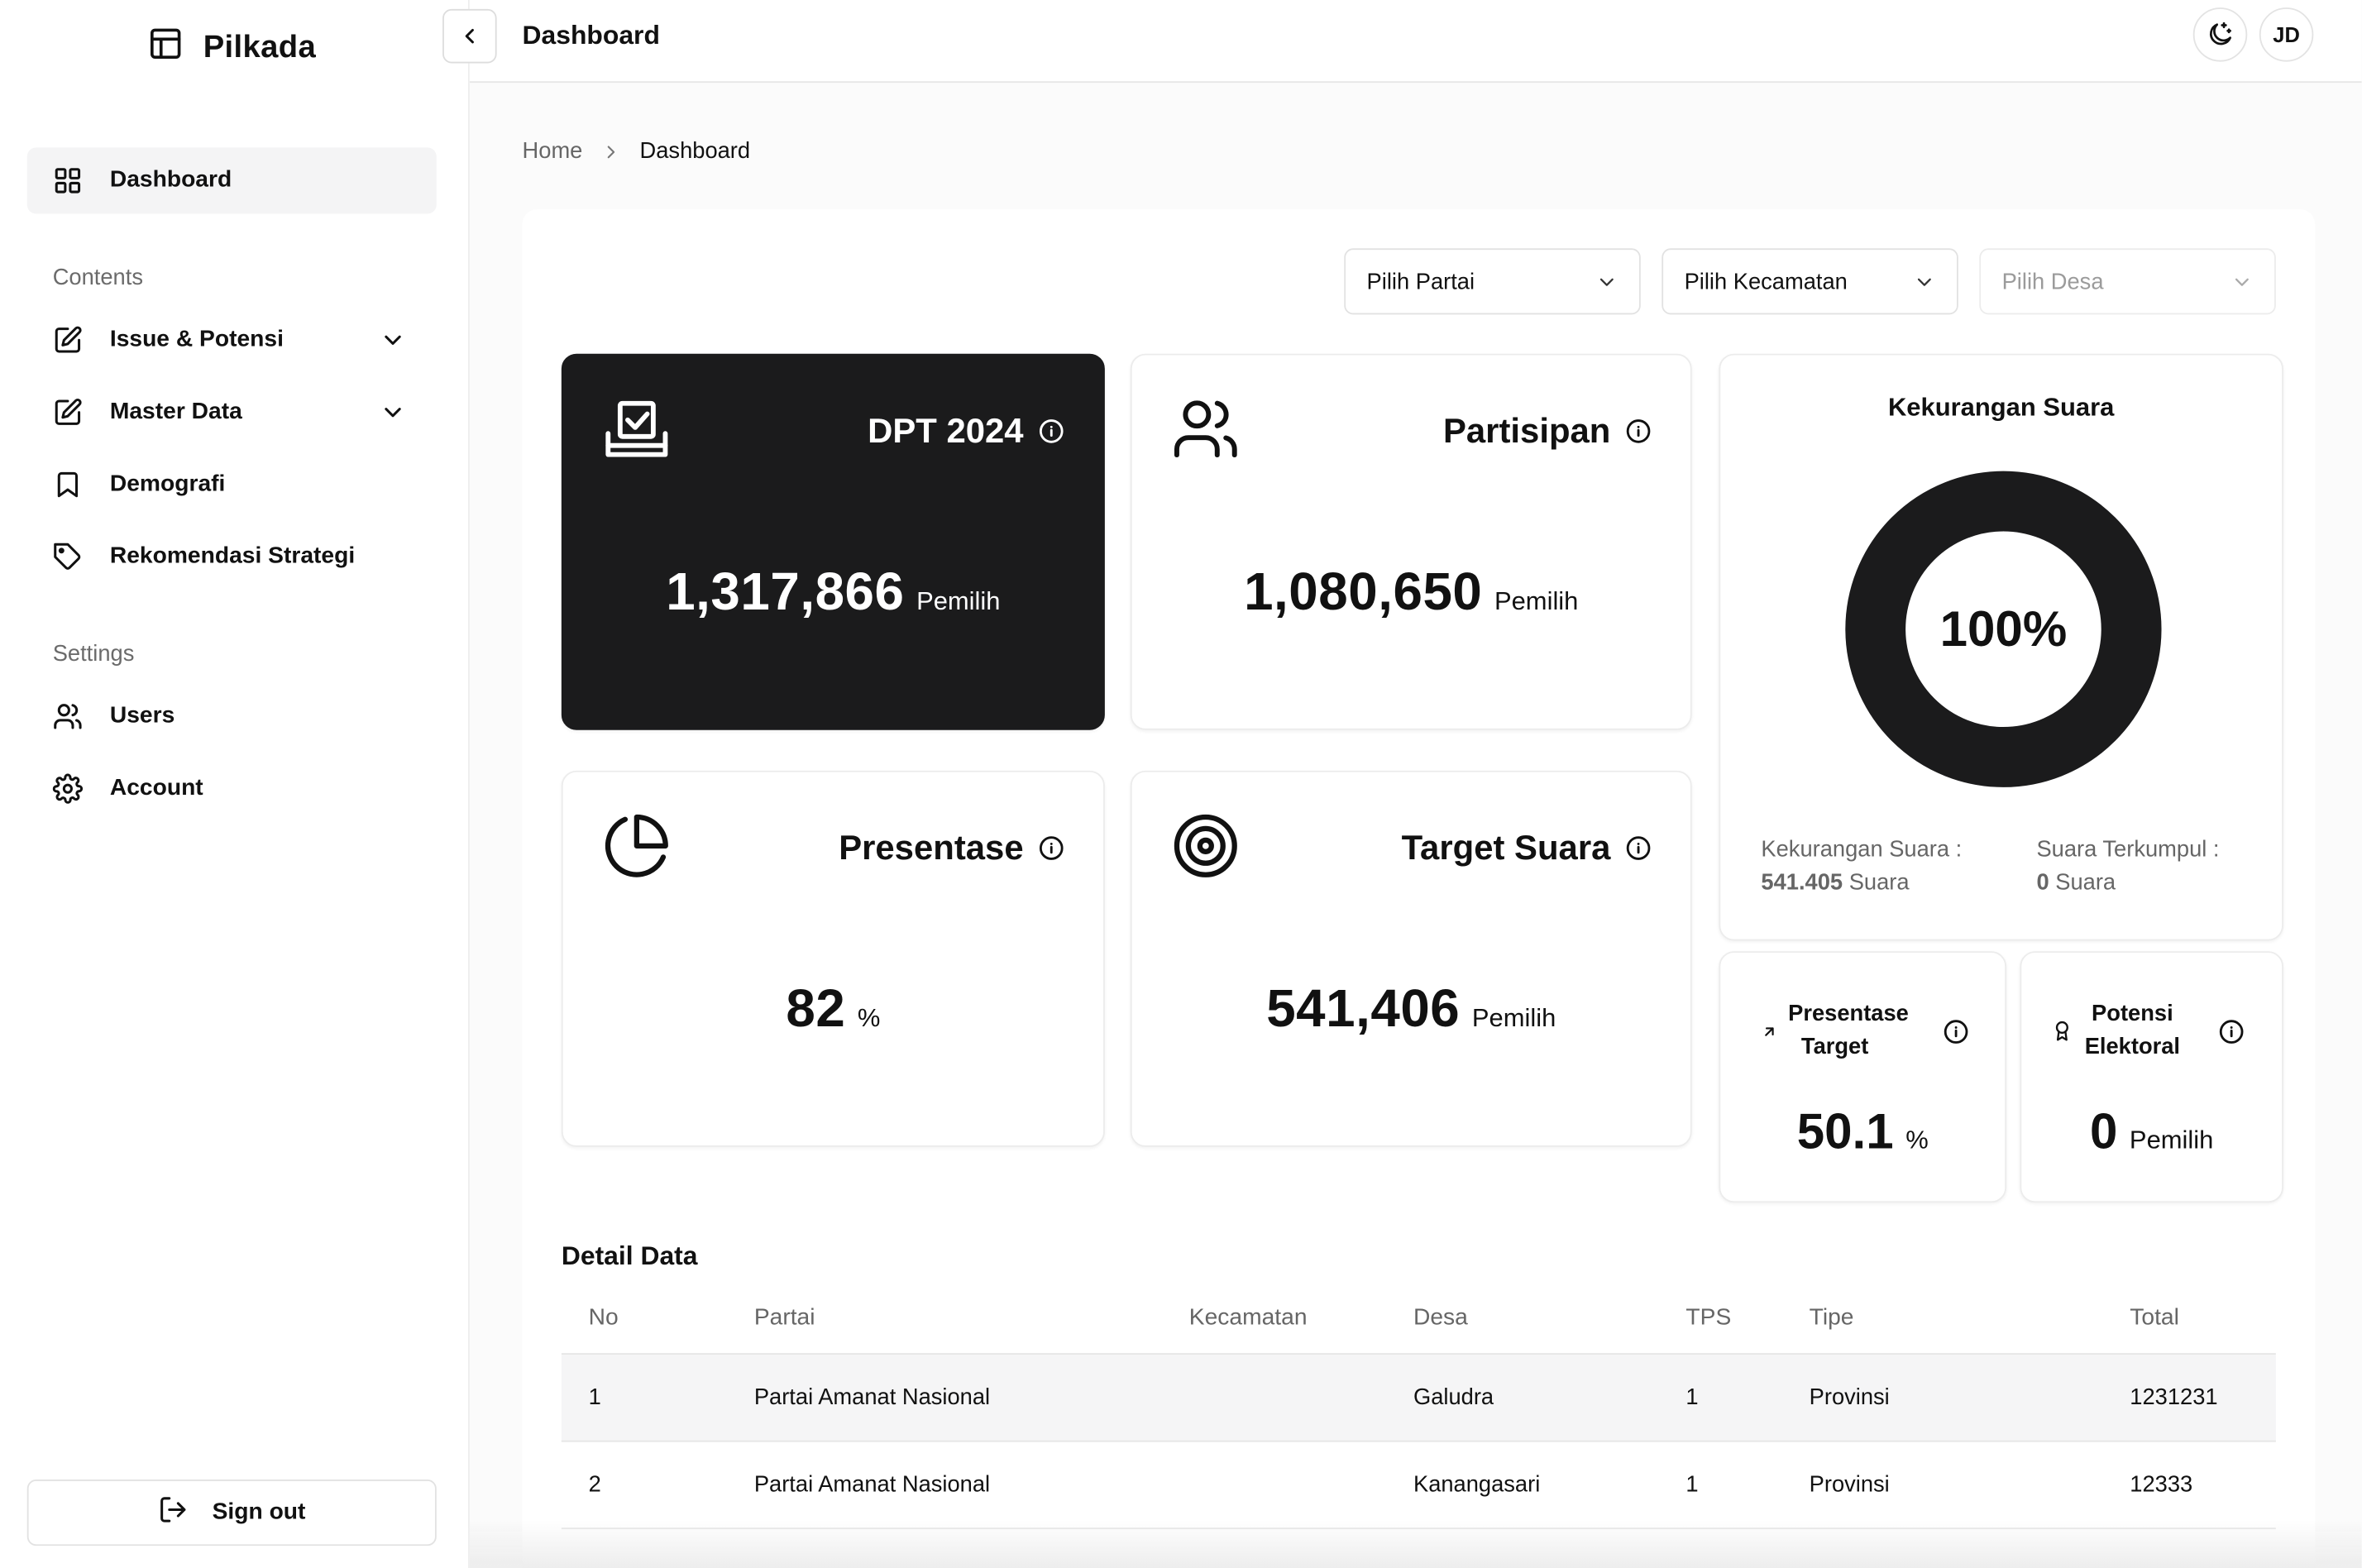  I want to click on table-header: No Partai Kecamatan Desa TPS Tipe Total, so click(1418, 1319).